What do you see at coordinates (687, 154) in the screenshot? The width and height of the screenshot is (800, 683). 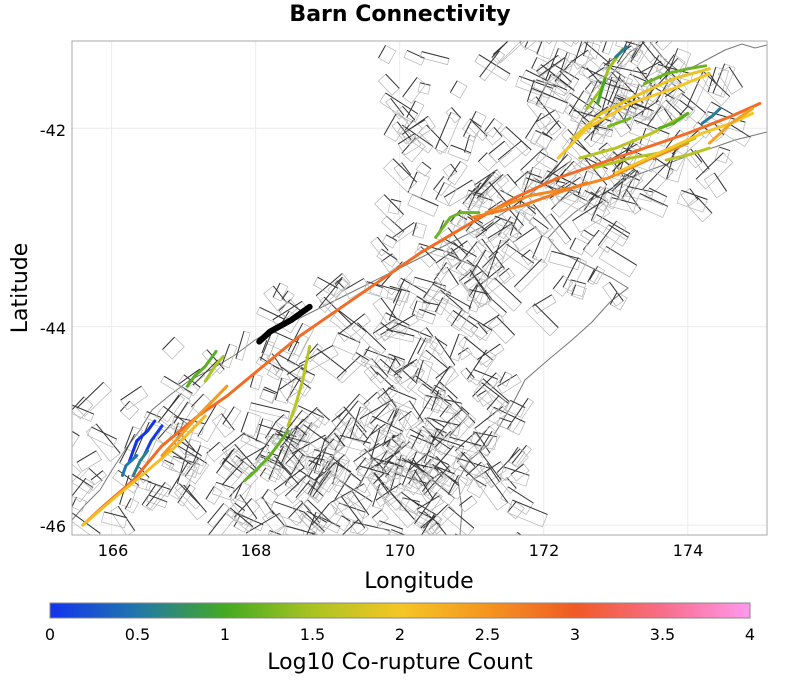 I see `rupture-trace-east-lime` at bounding box center [687, 154].